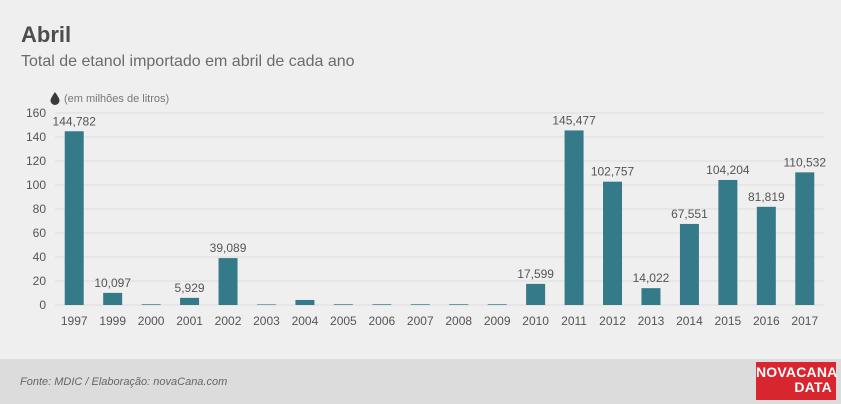 This screenshot has height=404, width=841. Describe the element at coordinates (728, 321) in the screenshot. I see `x-tick-label: 2015` at that location.